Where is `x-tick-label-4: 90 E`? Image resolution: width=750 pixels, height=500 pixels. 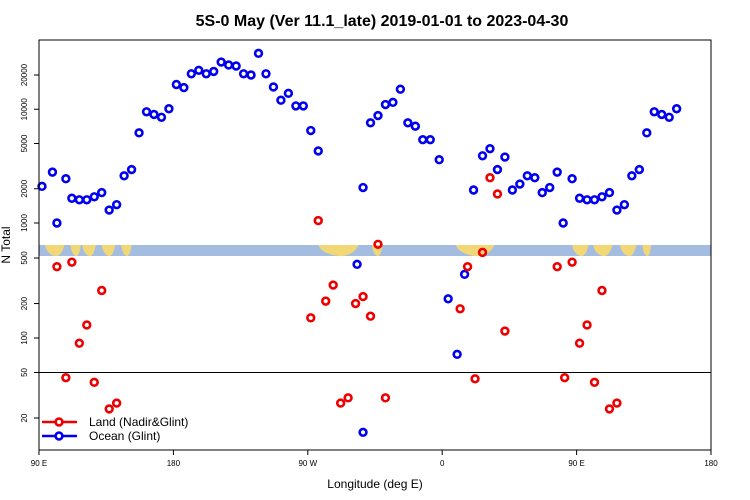 x-tick-label-4: 90 E is located at coordinates (576, 463).